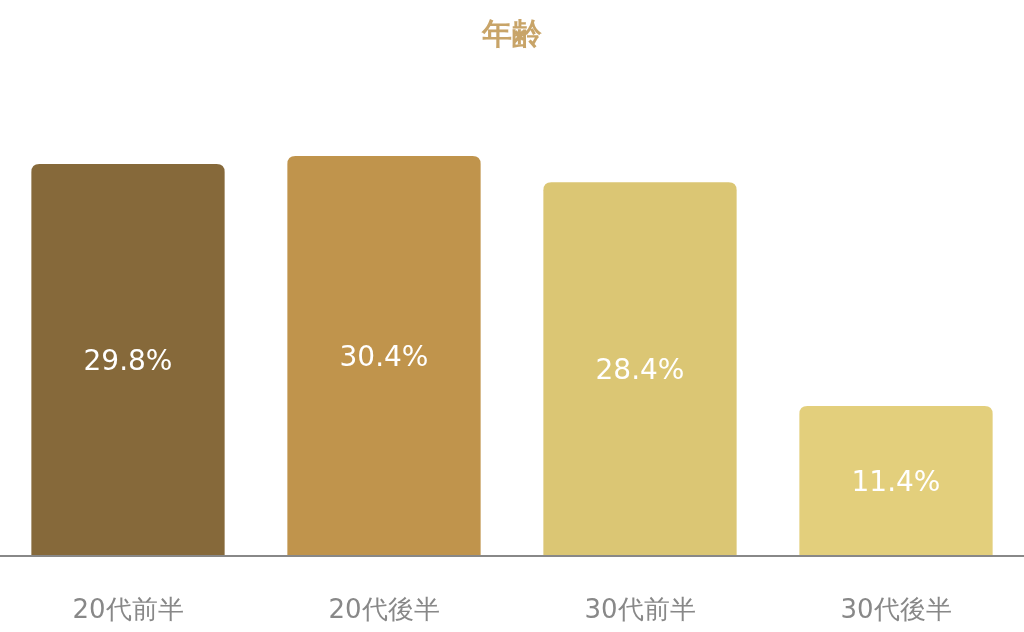 The image size is (1024, 632). Describe the element at coordinates (640, 609) in the screenshot. I see `x-tick-label: 30代前半` at that location.